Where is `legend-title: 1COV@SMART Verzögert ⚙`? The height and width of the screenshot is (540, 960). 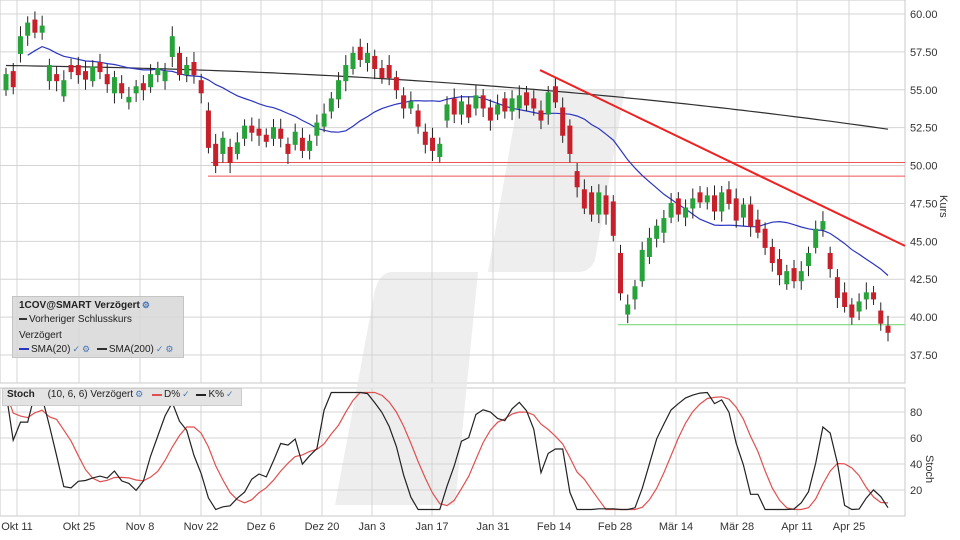
legend-title: 1COV@SMART Verzögert ⚙ is located at coordinates (84, 305).